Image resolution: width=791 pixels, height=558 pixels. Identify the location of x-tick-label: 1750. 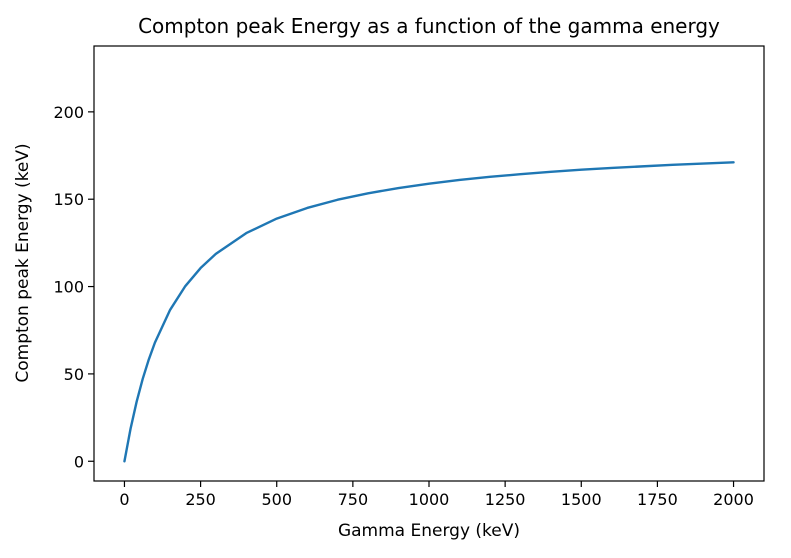
(657, 499).